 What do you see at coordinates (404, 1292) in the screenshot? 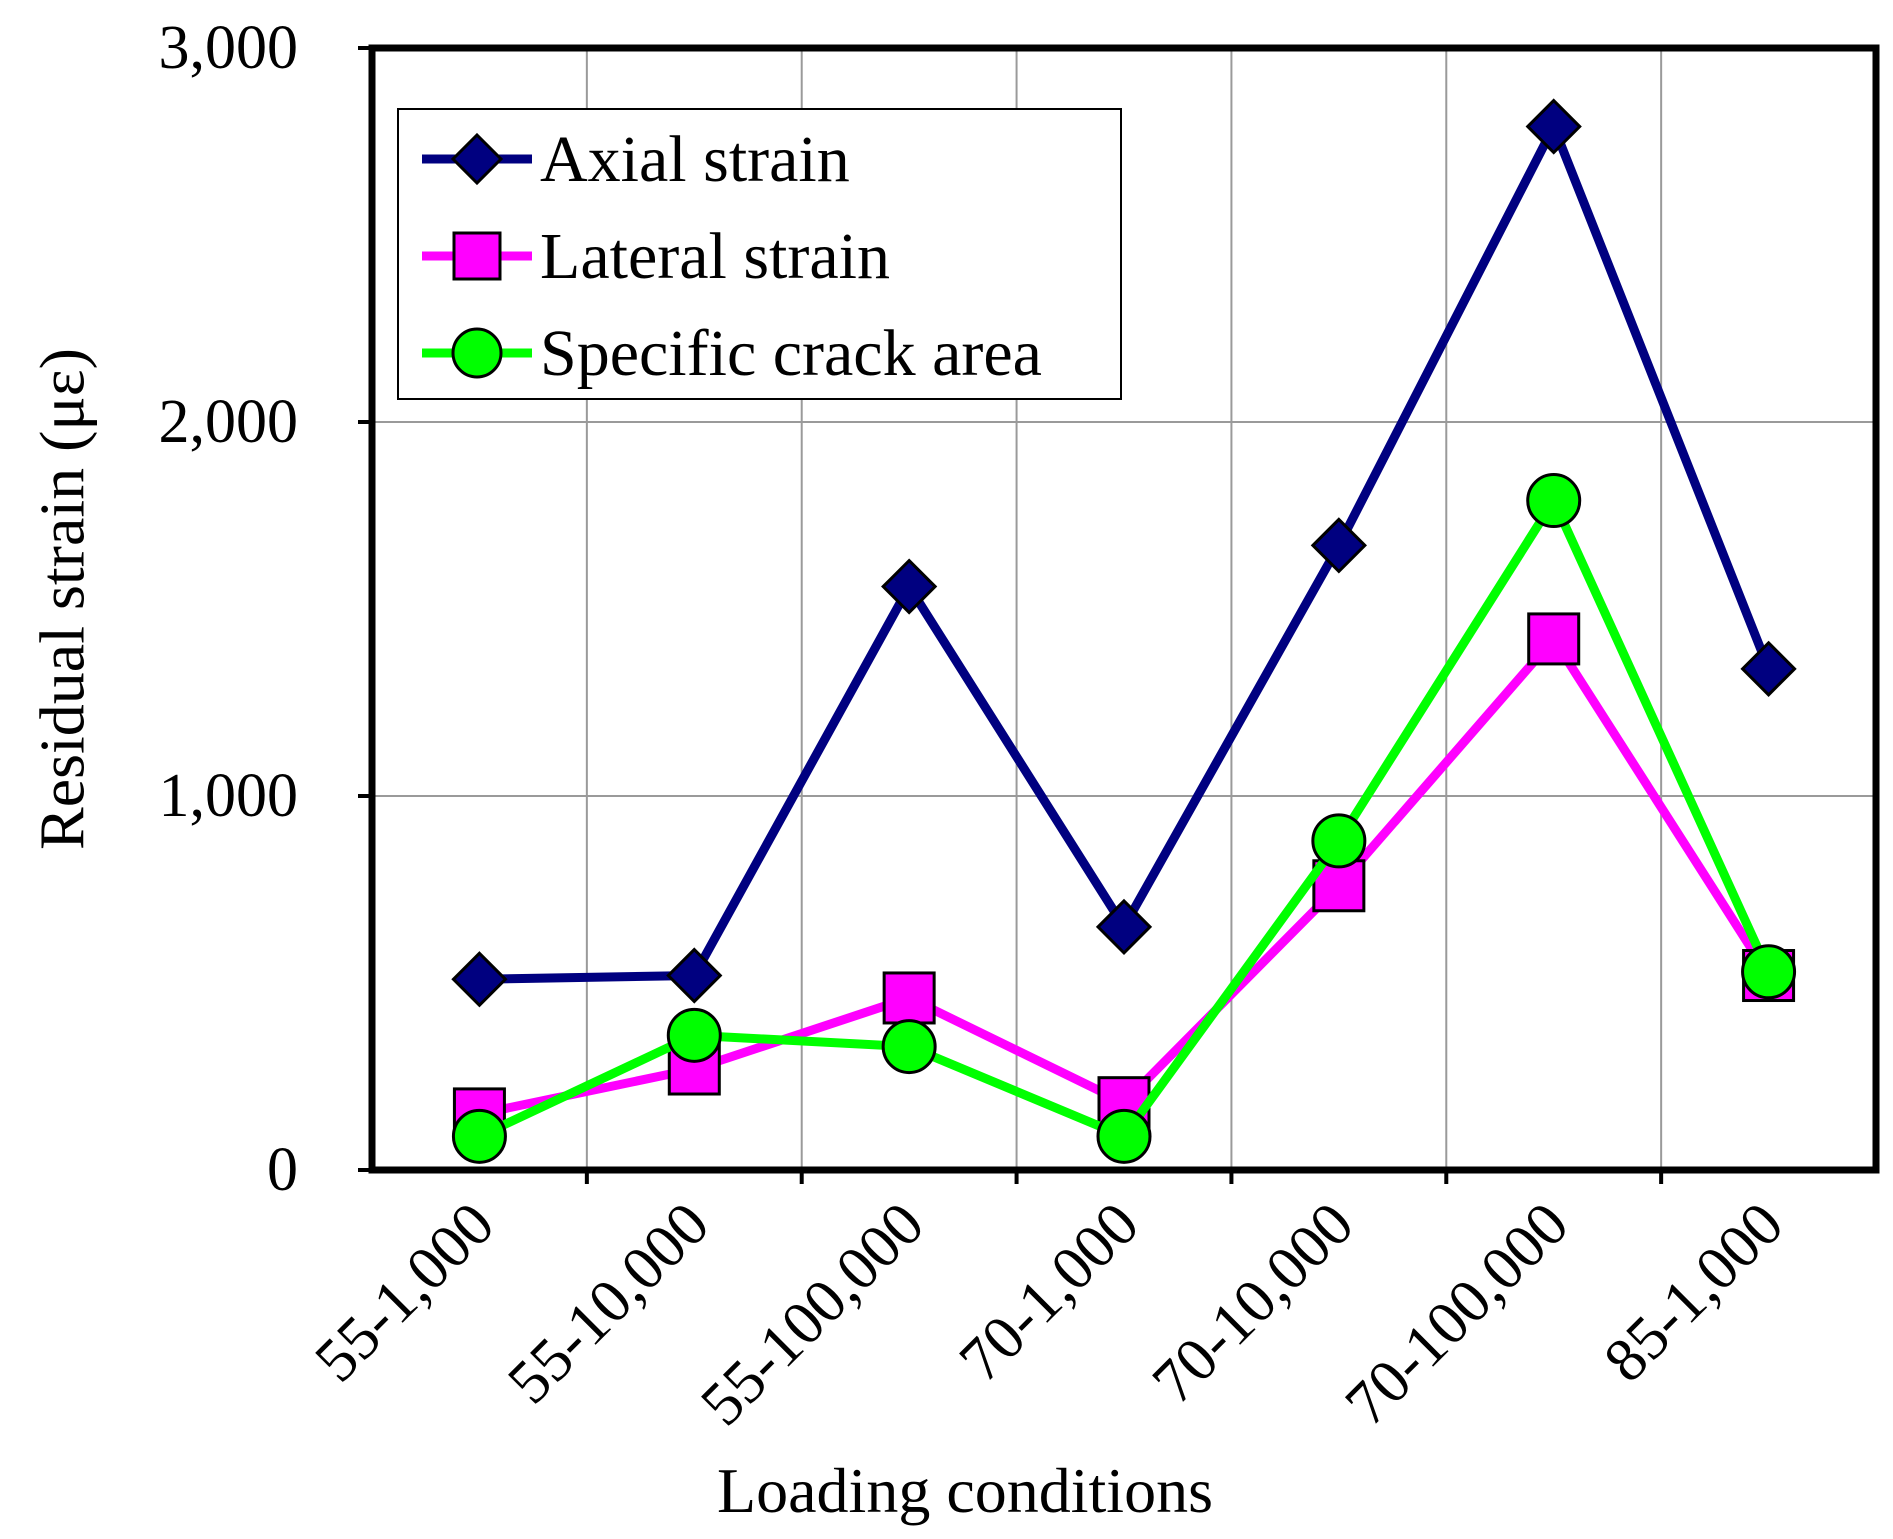
I see `x-tick-label: 55-1,000` at bounding box center [404, 1292].